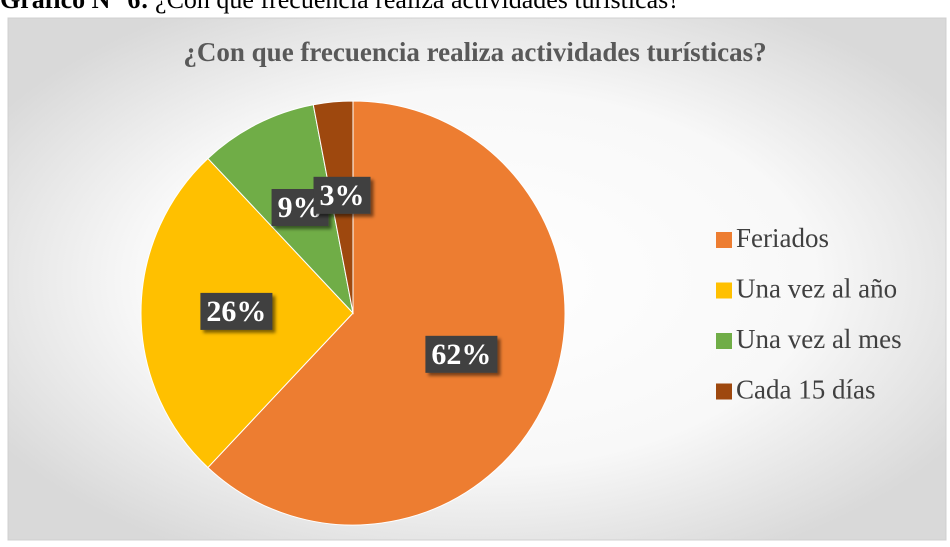 The image size is (950, 547). I want to click on legend-label: Feriados, so click(782, 238).